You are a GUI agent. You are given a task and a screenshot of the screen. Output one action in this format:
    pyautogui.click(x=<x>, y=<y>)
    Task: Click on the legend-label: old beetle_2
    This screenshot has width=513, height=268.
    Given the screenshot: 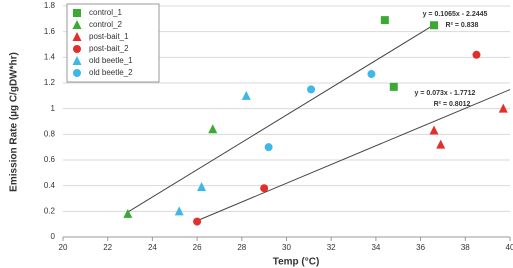 What is the action you would take?
    pyautogui.click(x=111, y=72)
    